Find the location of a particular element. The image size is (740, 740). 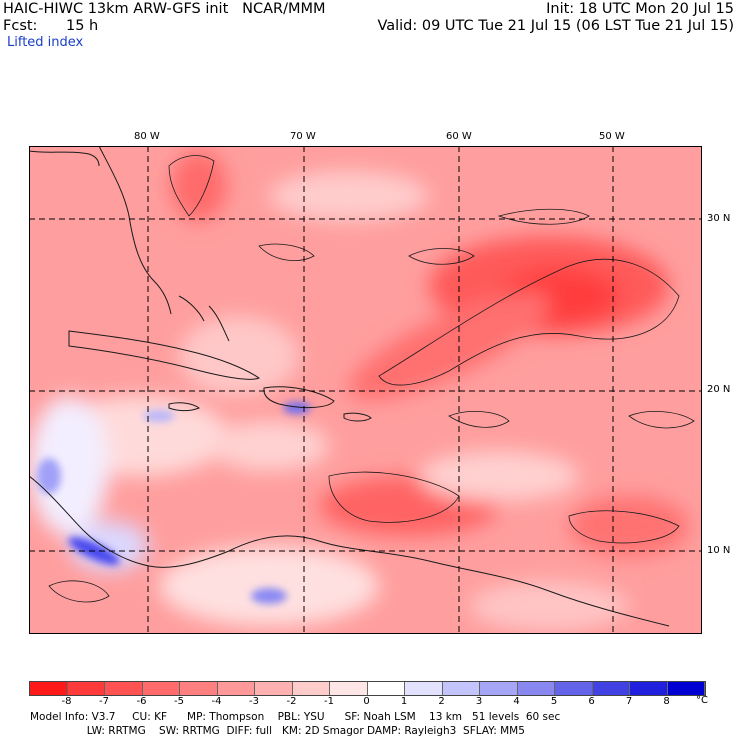

colorbar-tick-label: 6 is located at coordinates (591, 701).